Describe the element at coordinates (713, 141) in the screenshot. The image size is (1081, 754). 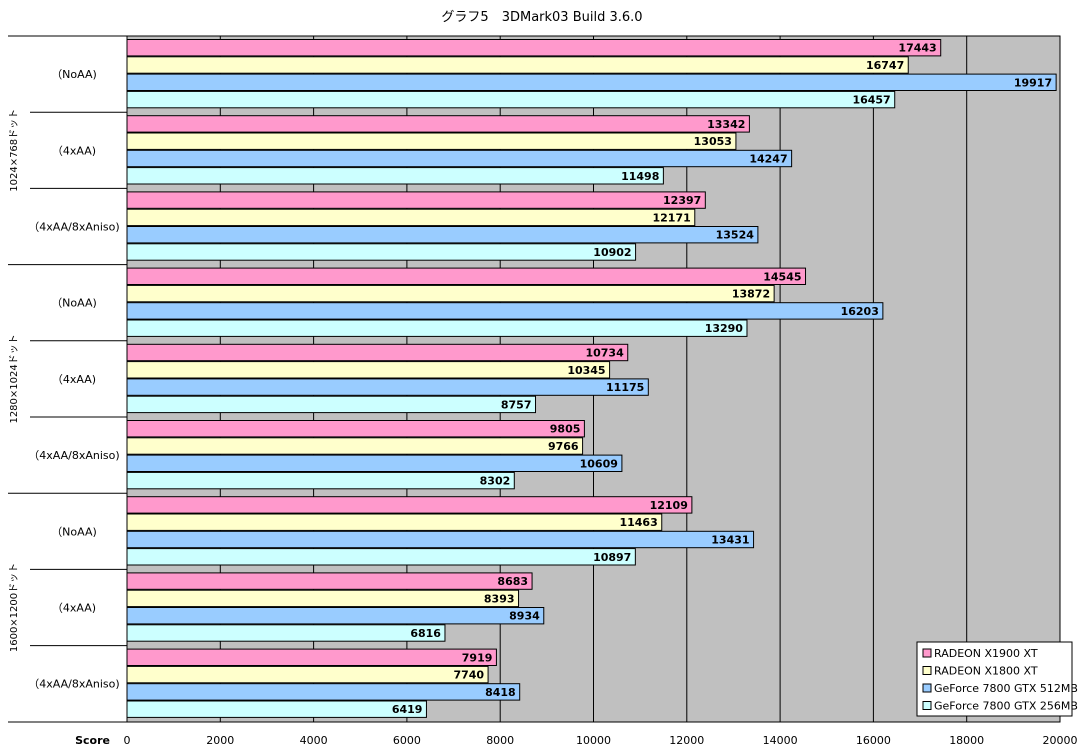
I see `bar-value-label: 13053` at that location.